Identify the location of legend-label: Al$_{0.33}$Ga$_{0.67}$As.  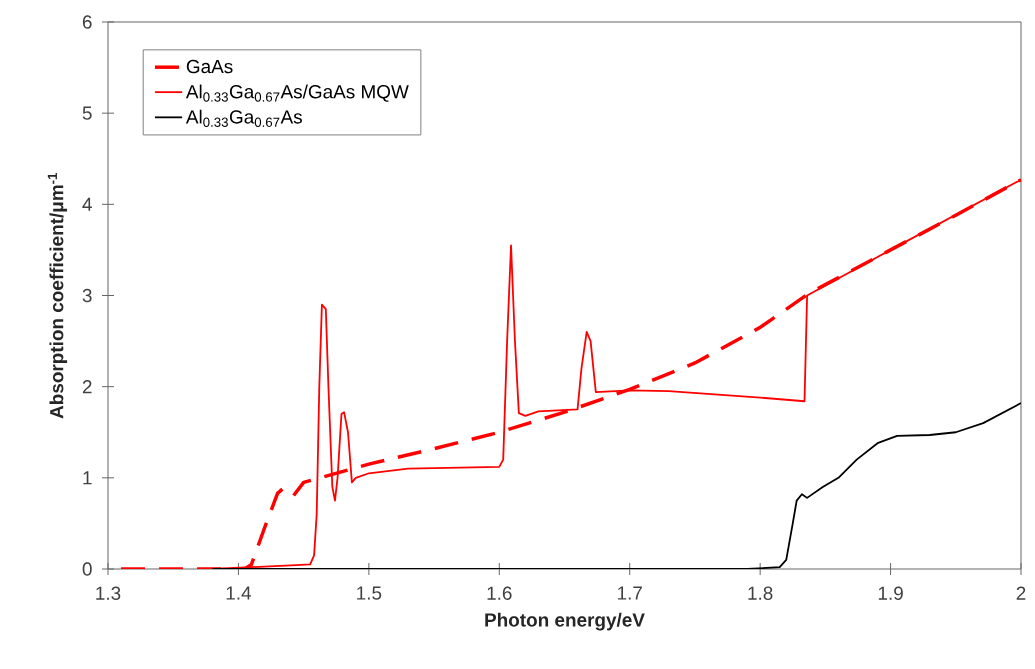
(243, 118).